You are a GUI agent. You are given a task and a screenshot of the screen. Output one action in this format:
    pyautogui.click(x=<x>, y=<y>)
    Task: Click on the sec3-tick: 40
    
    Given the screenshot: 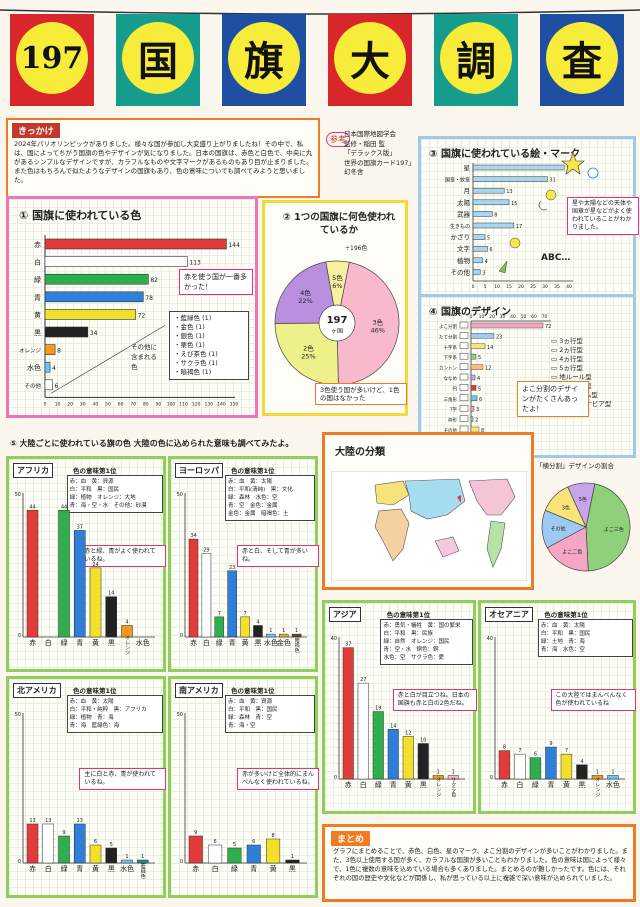 What is the action you would take?
    pyautogui.click(x=569, y=287)
    